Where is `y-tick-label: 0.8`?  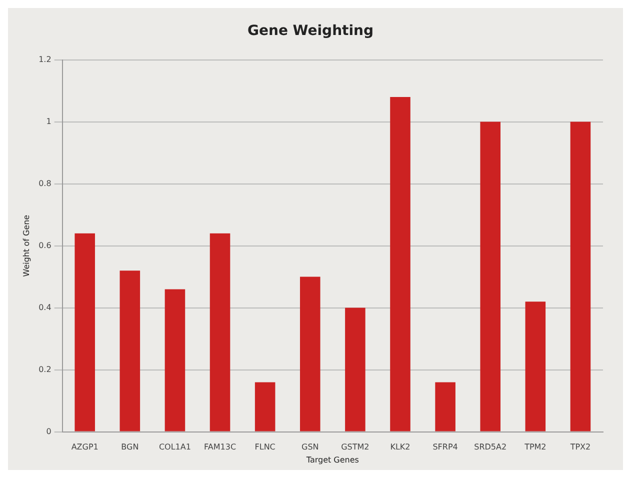 y-tick-label: 0.8 is located at coordinates (45, 183).